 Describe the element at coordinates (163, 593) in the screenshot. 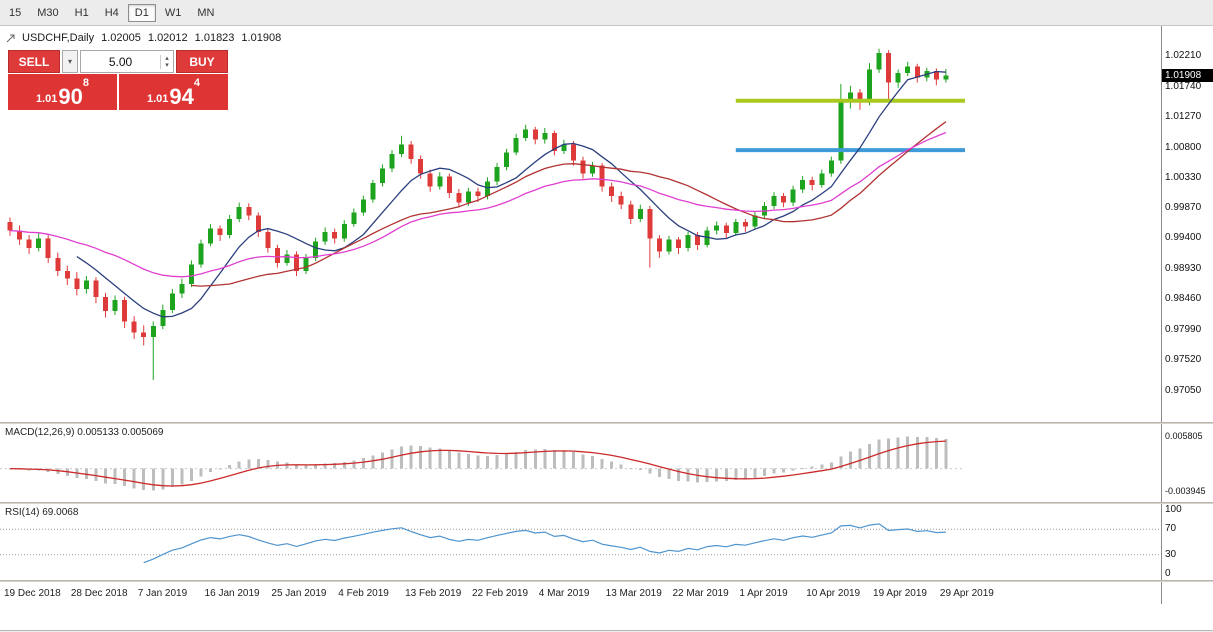

I see `date-label: 7 Jan 2019` at that location.